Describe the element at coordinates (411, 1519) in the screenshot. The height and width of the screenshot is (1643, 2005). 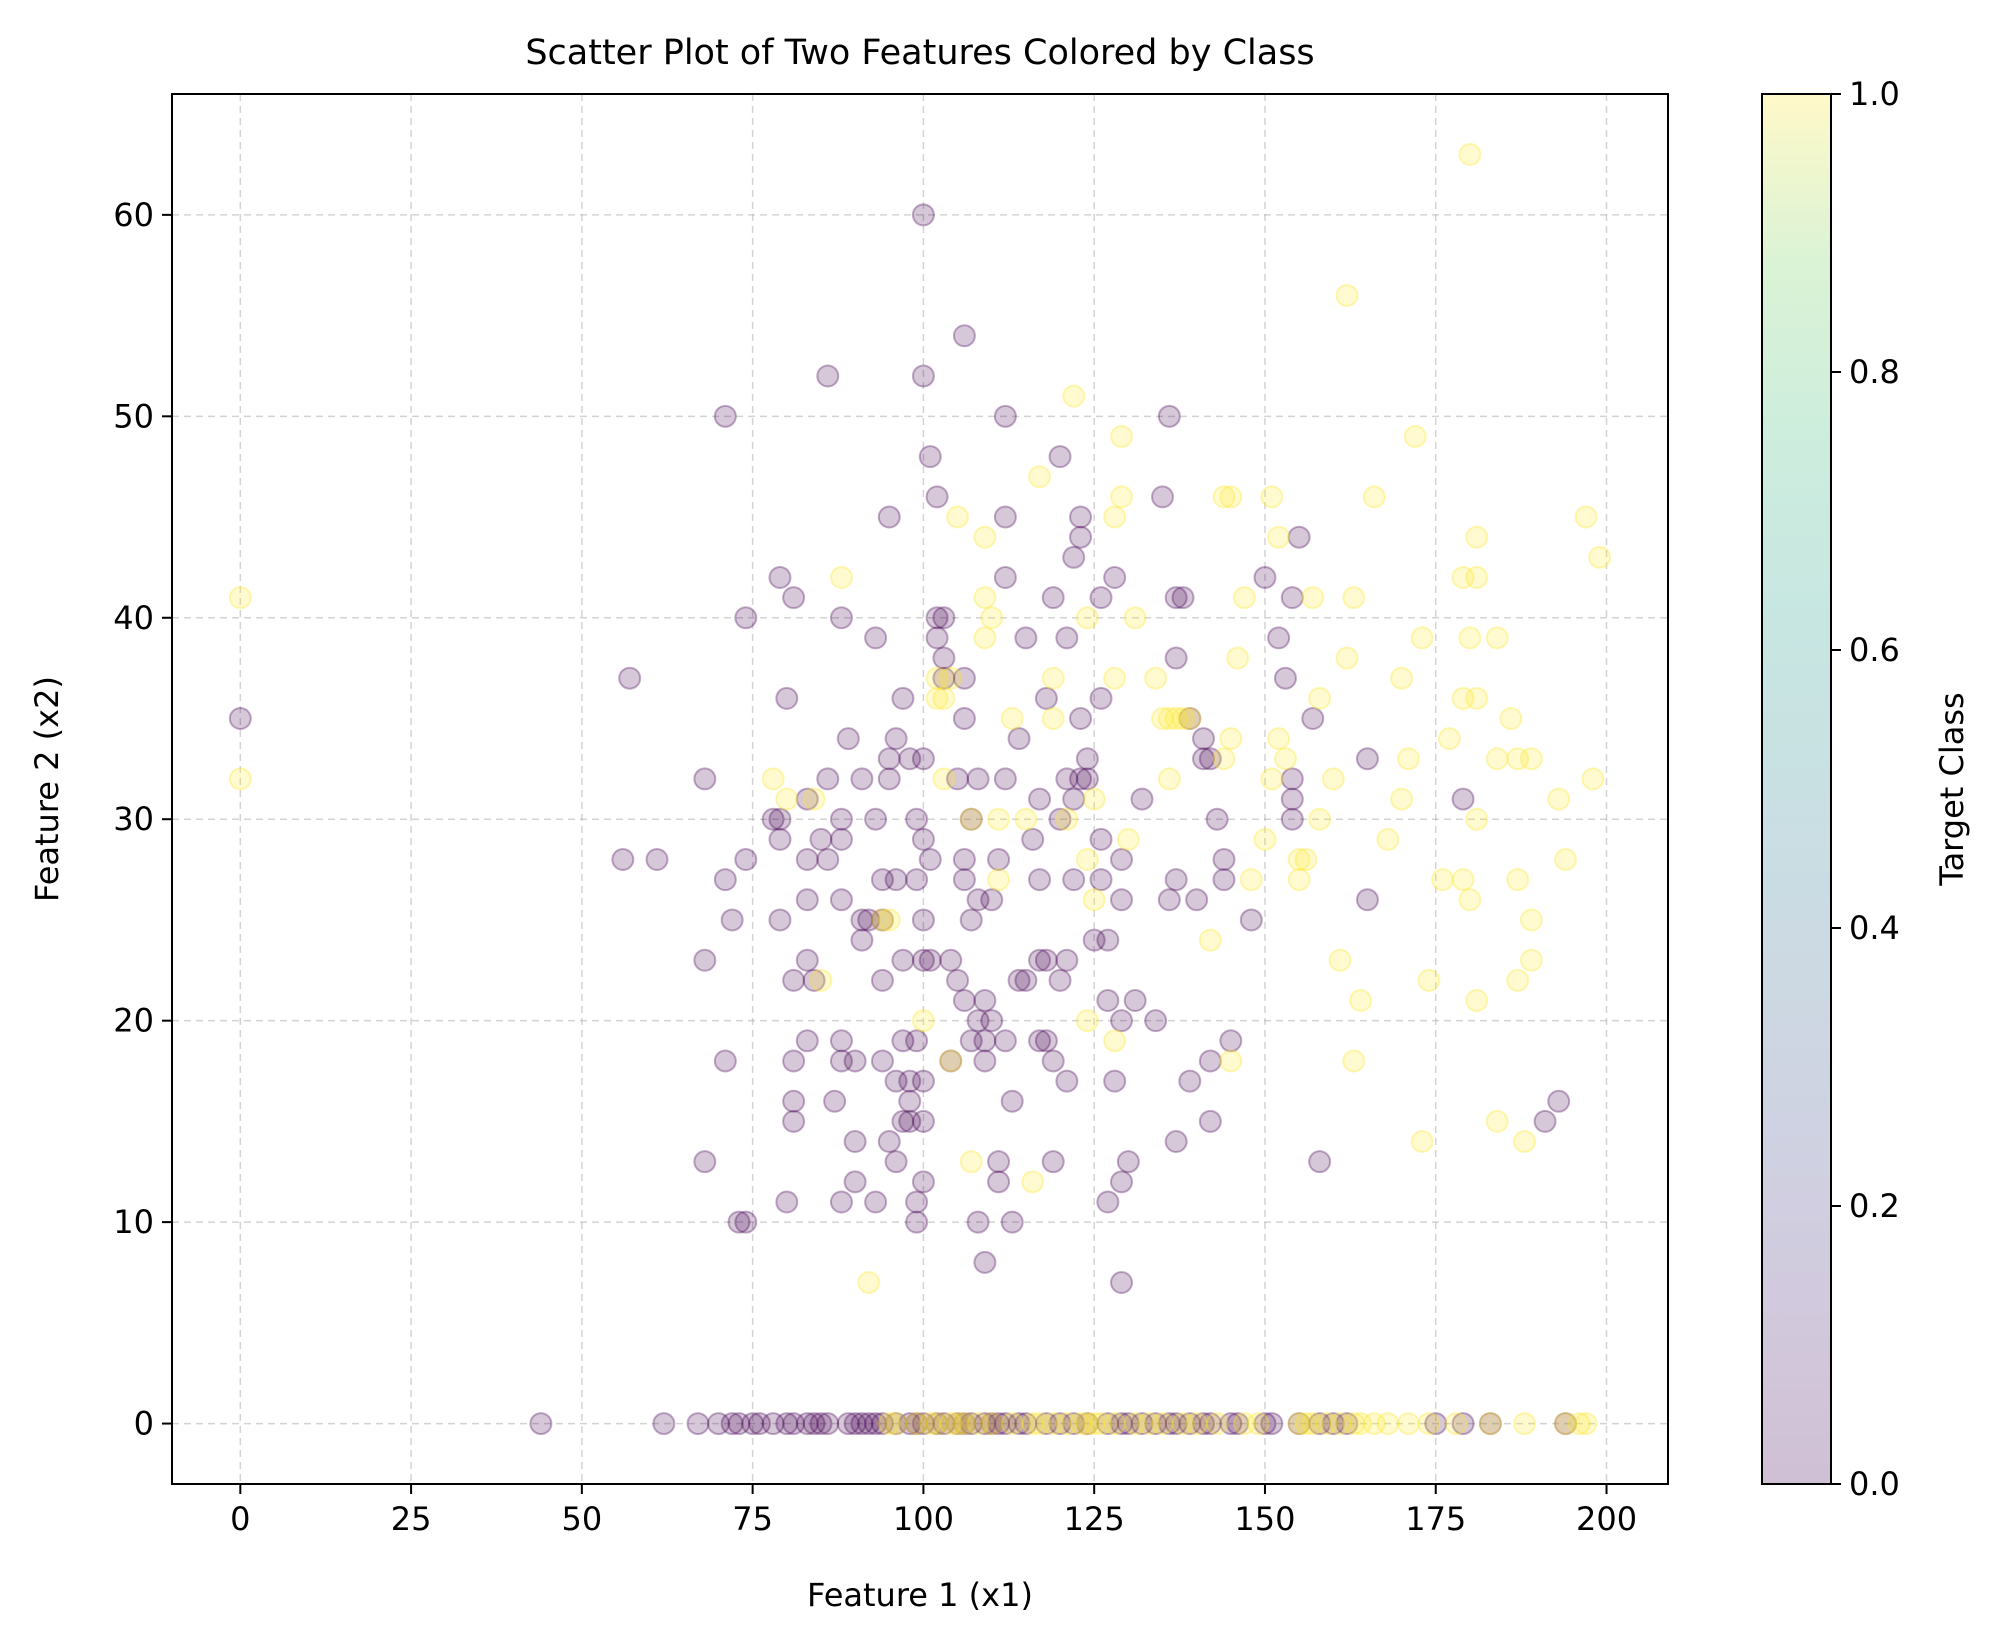
I see `x-tick-label: 25` at that location.